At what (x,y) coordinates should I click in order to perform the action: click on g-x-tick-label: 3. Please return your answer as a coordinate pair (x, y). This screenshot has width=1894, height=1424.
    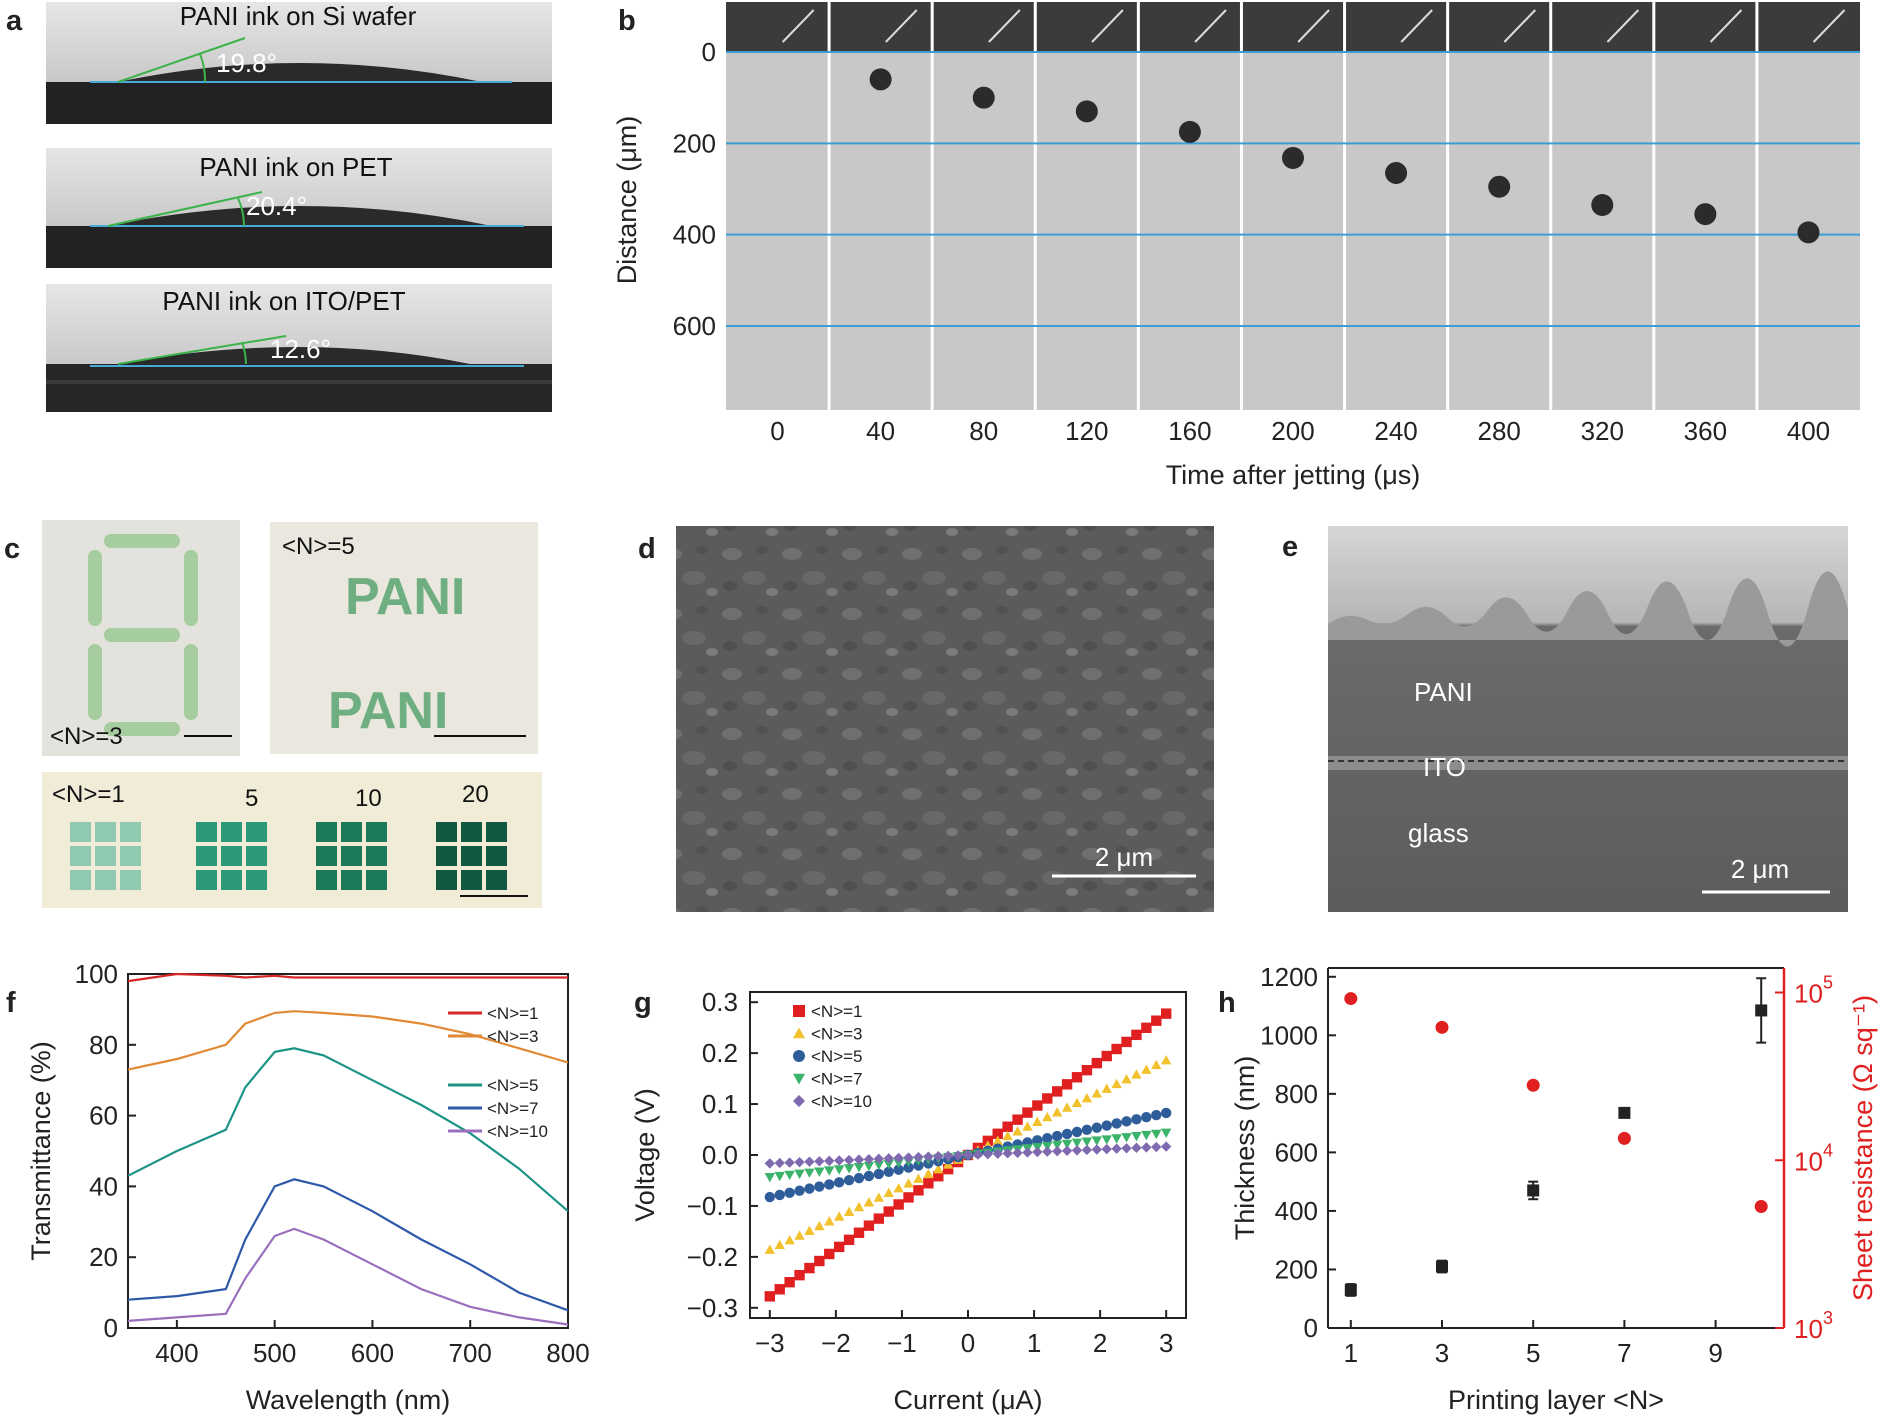
    Looking at the image, I should click on (1166, 1343).